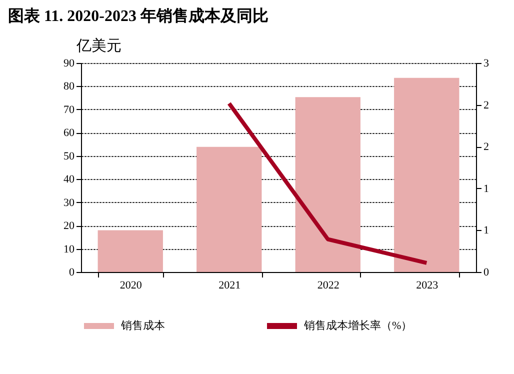 This screenshot has width=514, height=374. Describe the element at coordinates (328, 286) in the screenshot. I see `x-tick-label: 2022` at that location.